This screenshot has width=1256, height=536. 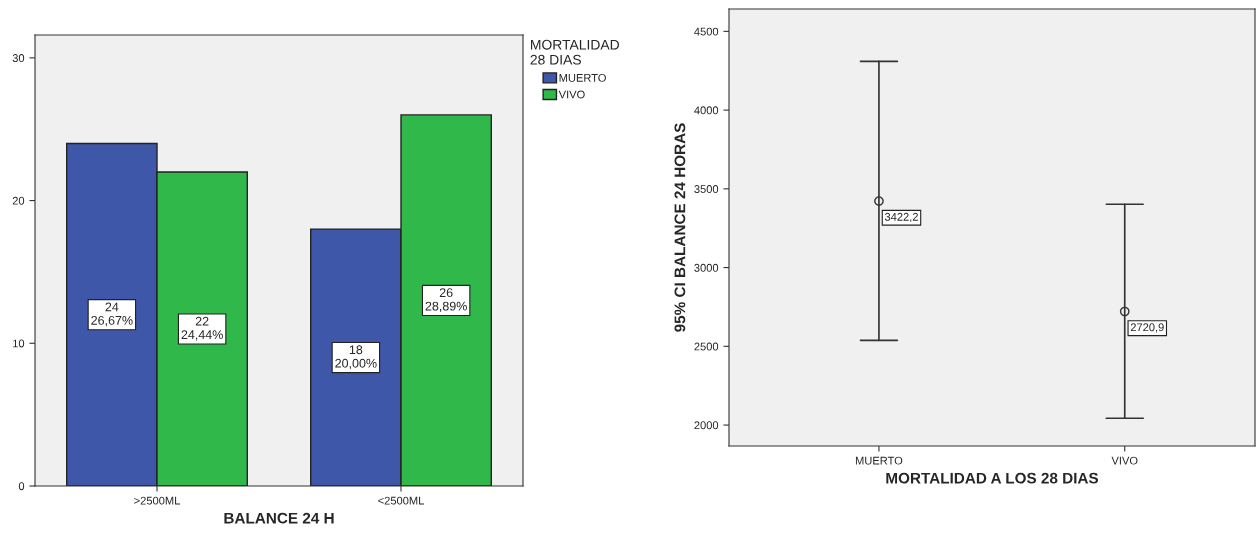 I want to click on y-tick-label: 2500, so click(x=706, y=346).